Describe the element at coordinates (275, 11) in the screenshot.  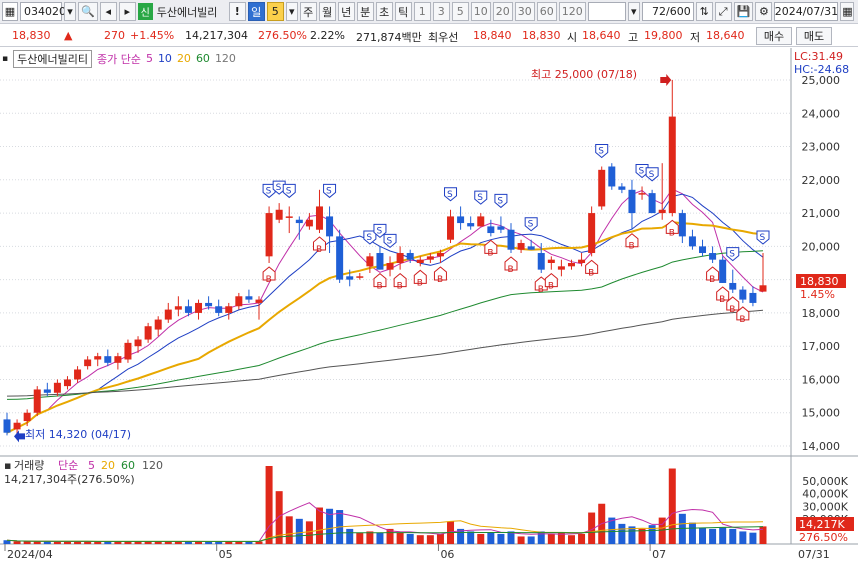
I see `period-count-button: 5` at that location.